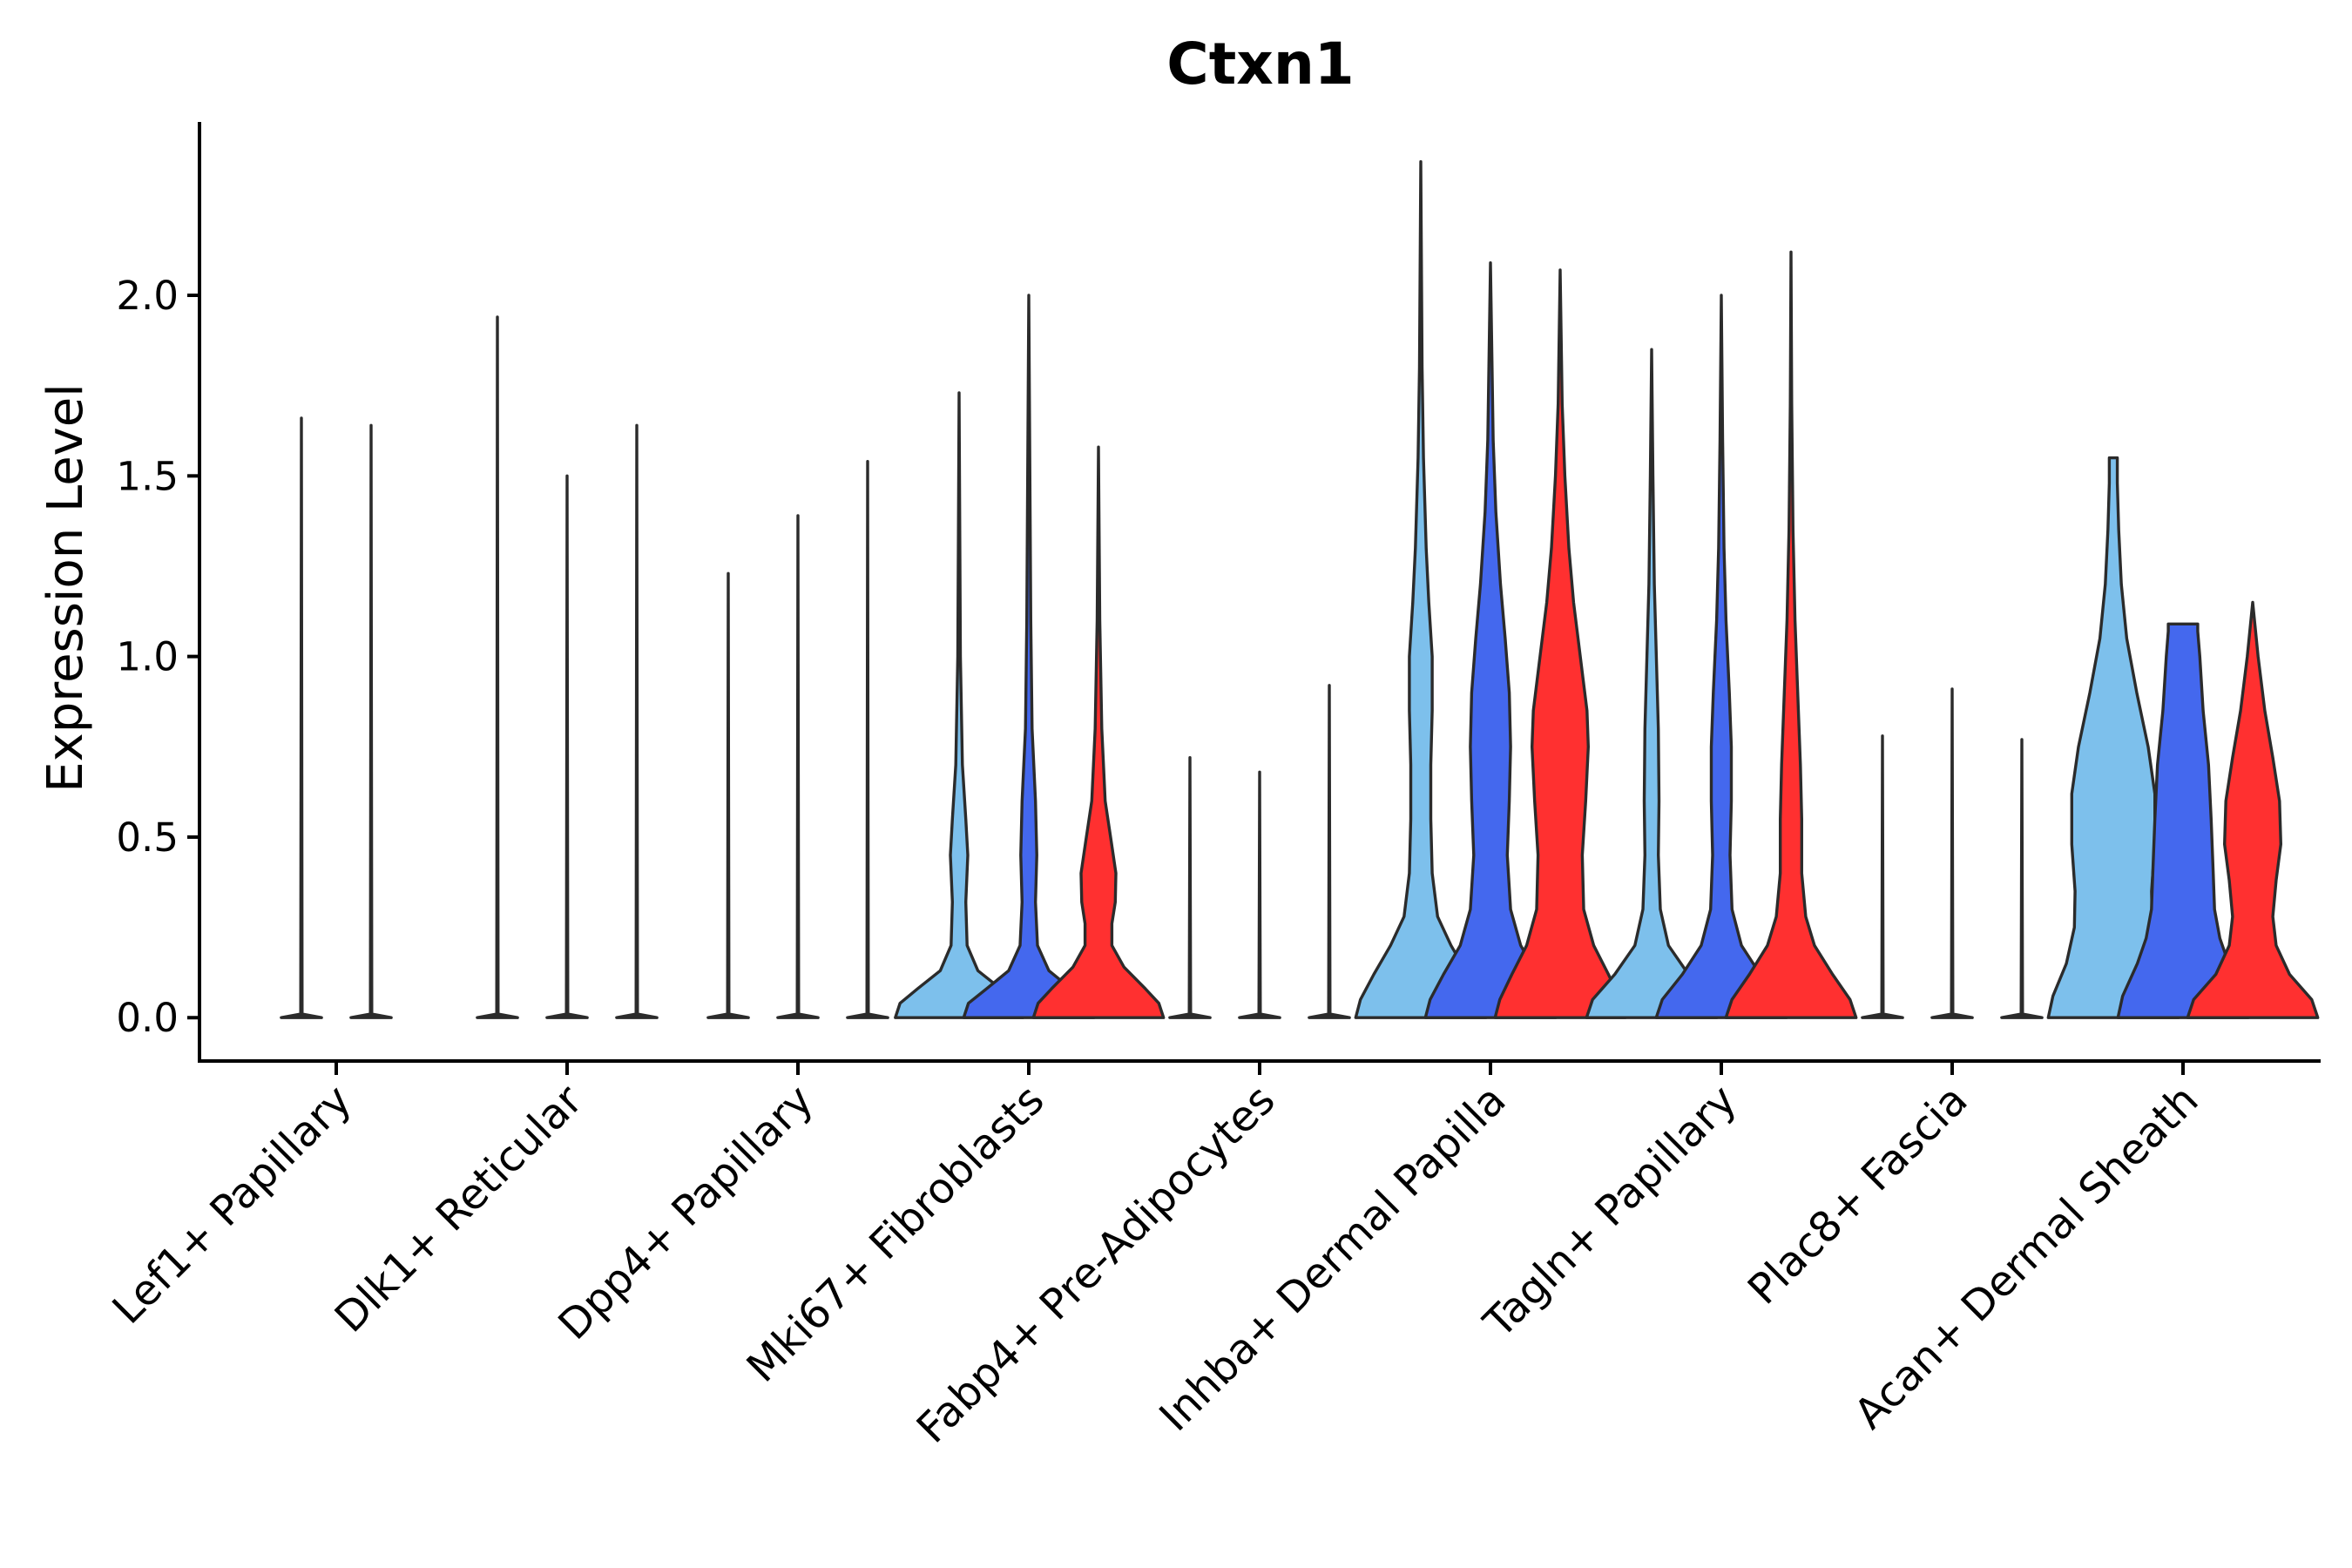 This screenshot has width=2352, height=1568. Describe the element at coordinates (147, 837) in the screenshot. I see `y-tick-label: 0.5` at that location.